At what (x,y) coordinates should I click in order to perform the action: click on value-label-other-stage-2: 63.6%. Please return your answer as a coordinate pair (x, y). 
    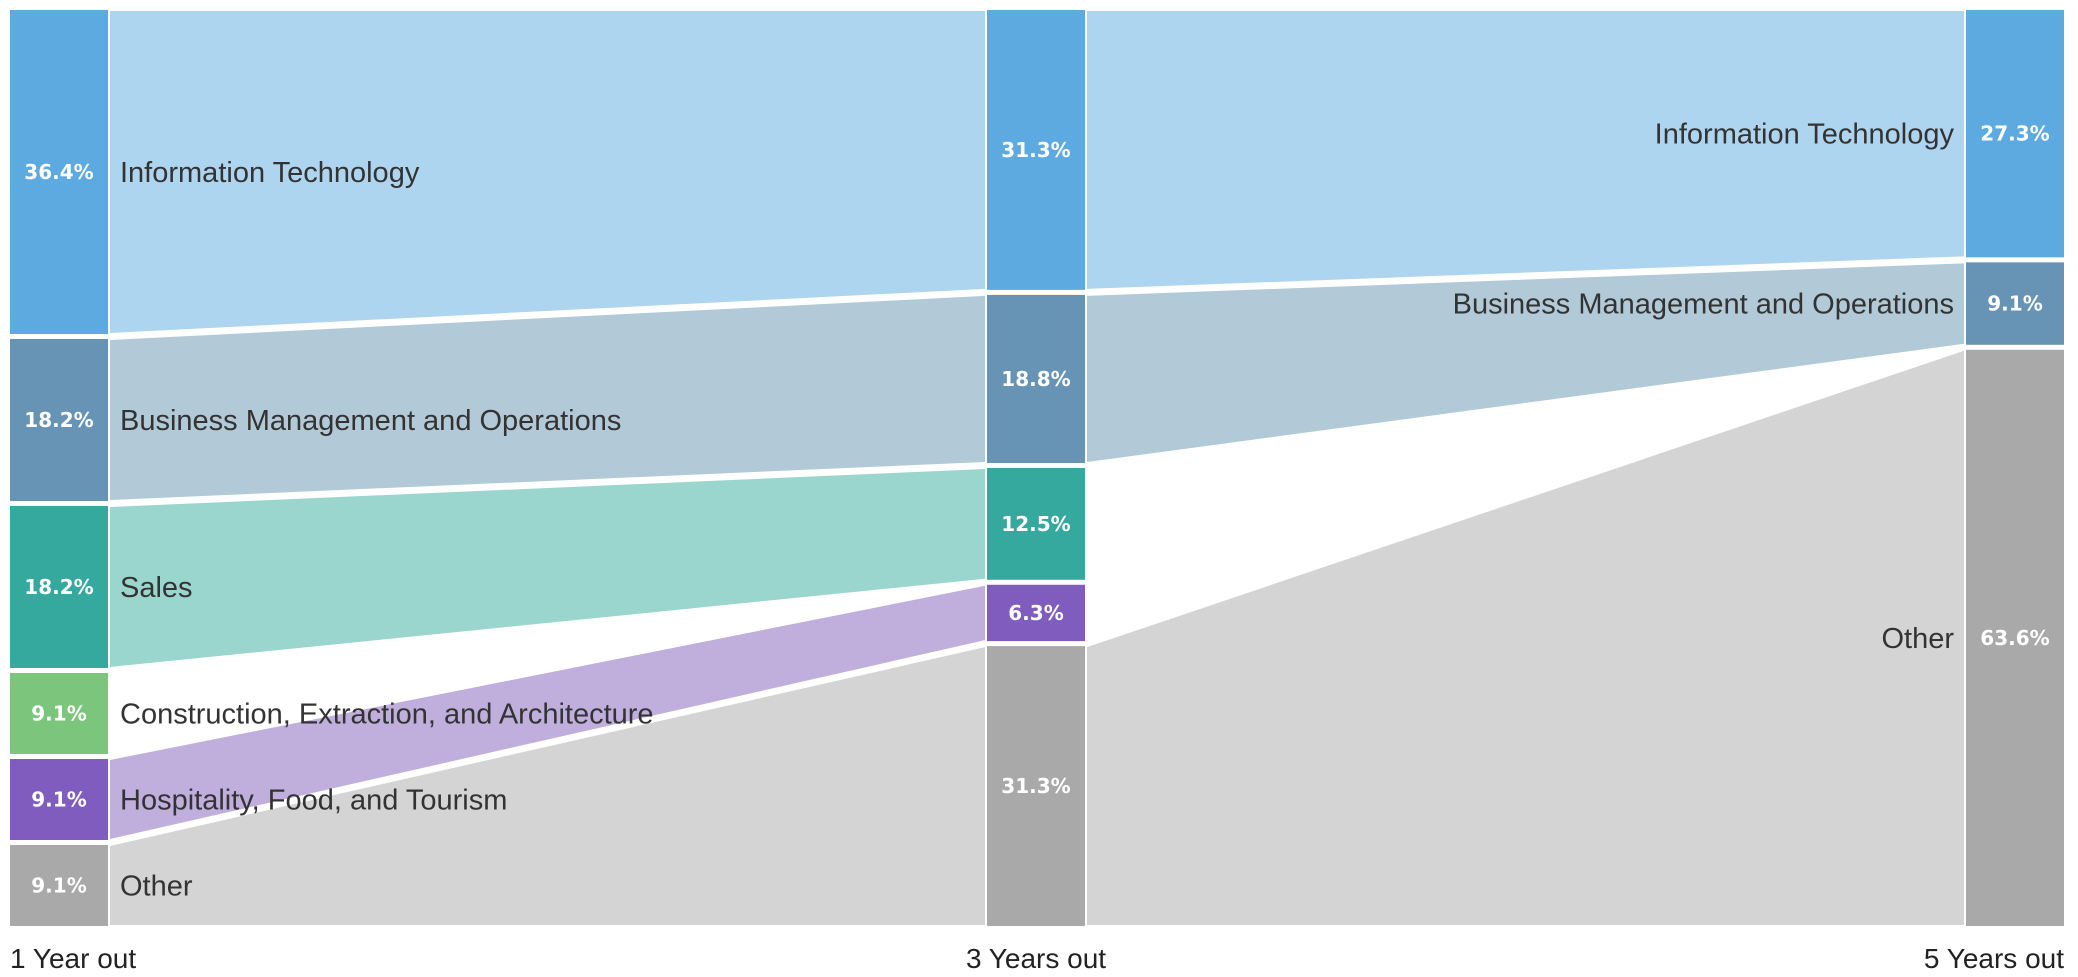
    Looking at the image, I should click on (2014, 638).